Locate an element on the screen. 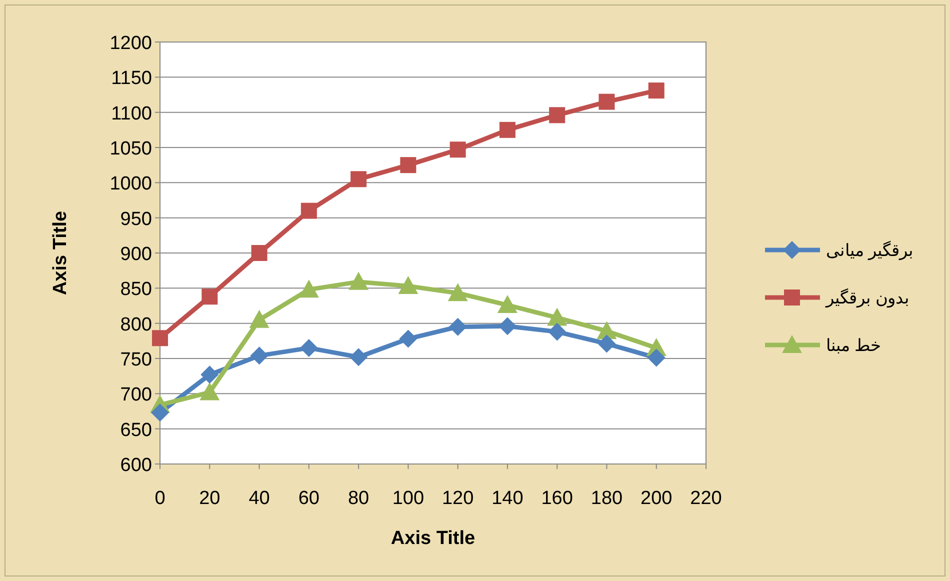 The width and height of the screenshot is (950, 581). y-tick-label: 900 is located at coordinates (136, 254).